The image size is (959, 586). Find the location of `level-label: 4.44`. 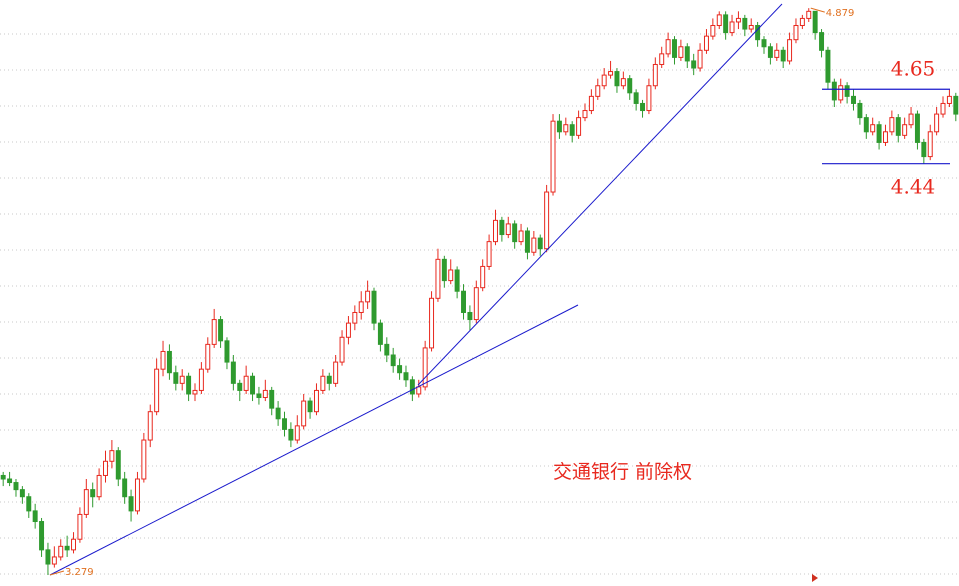

level-label: 4.44 is located at coordinates (913, 187).